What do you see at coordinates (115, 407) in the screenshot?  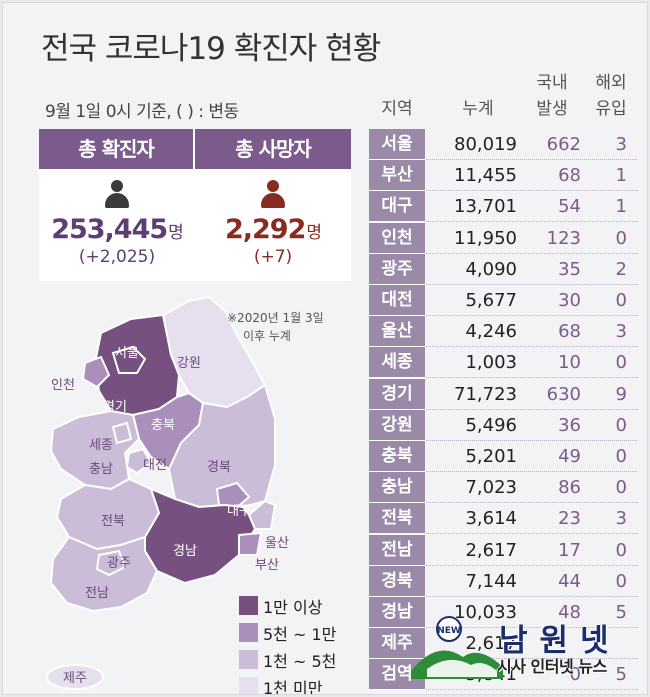 I see `map-label: 경기` at bounding box center [115, 407].